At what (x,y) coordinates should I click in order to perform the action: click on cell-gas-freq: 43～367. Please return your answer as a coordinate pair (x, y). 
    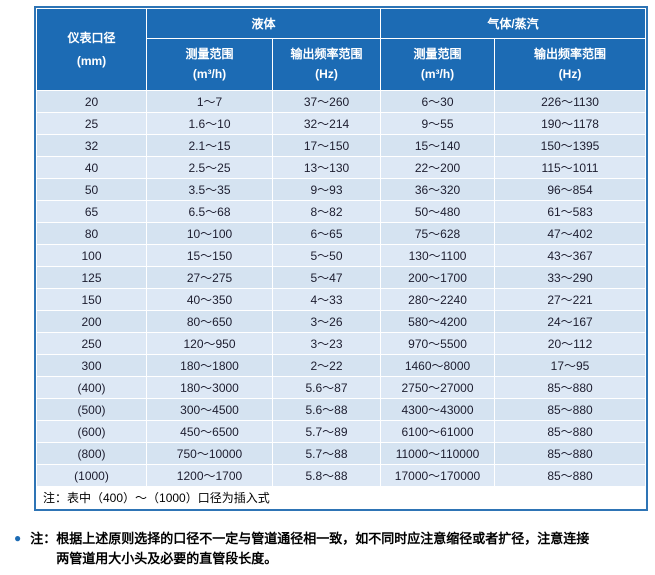
    Looking at the image, I should click on (570, 255).